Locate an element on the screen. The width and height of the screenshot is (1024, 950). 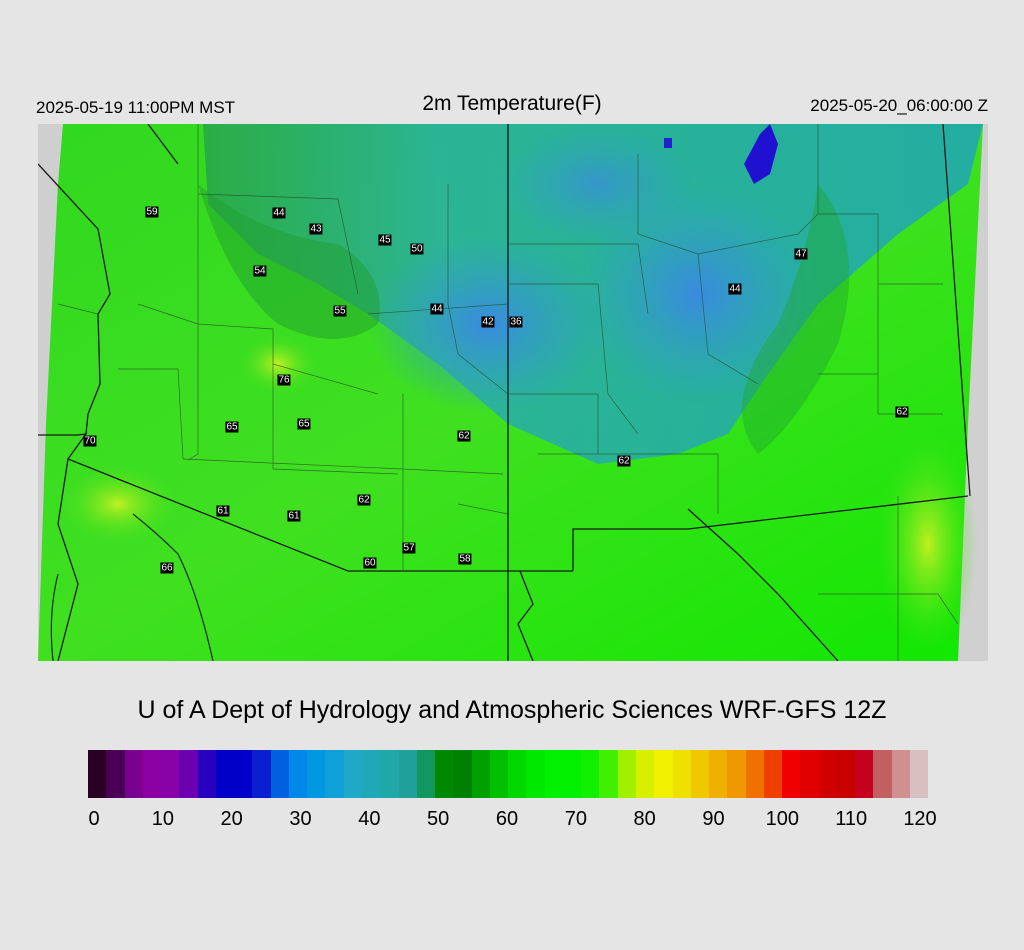
station-value-label: 36 is located at coordinates (516, 322).